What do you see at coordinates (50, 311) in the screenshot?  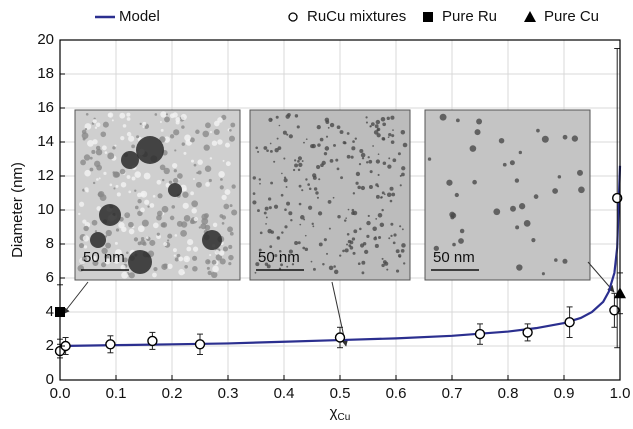 I see `y-tick-label: 4` at bounding box center [50, 311].